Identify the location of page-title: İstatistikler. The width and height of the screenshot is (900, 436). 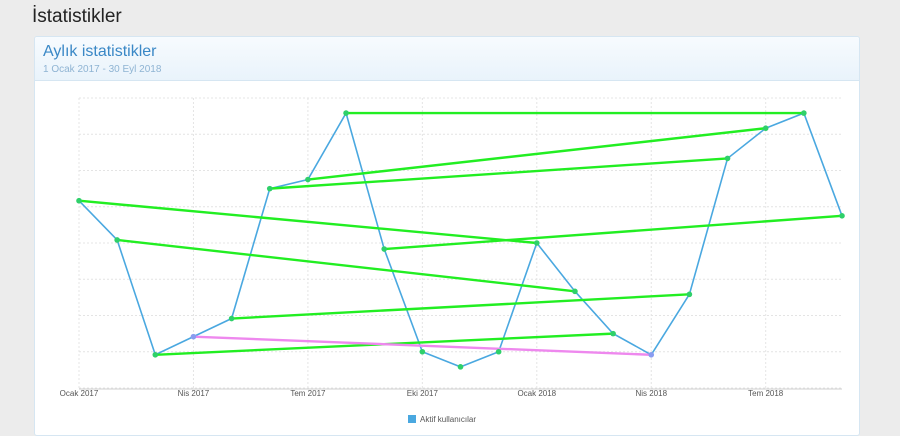
(77, 16).